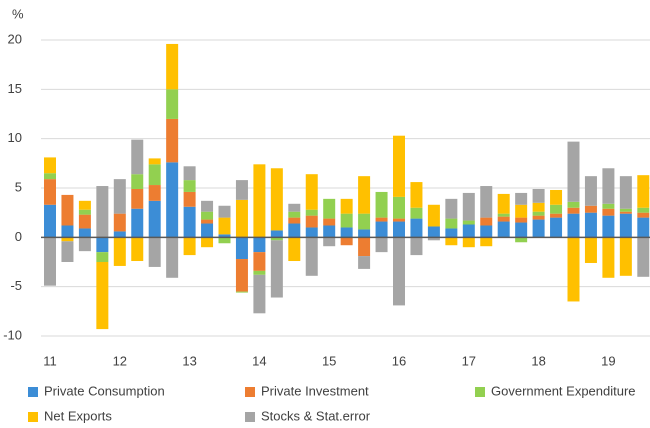  What do you see at coordinates (12, 334) in the screenshot?
I see `y-tick-label: -10` at bounding box center [12, 334].